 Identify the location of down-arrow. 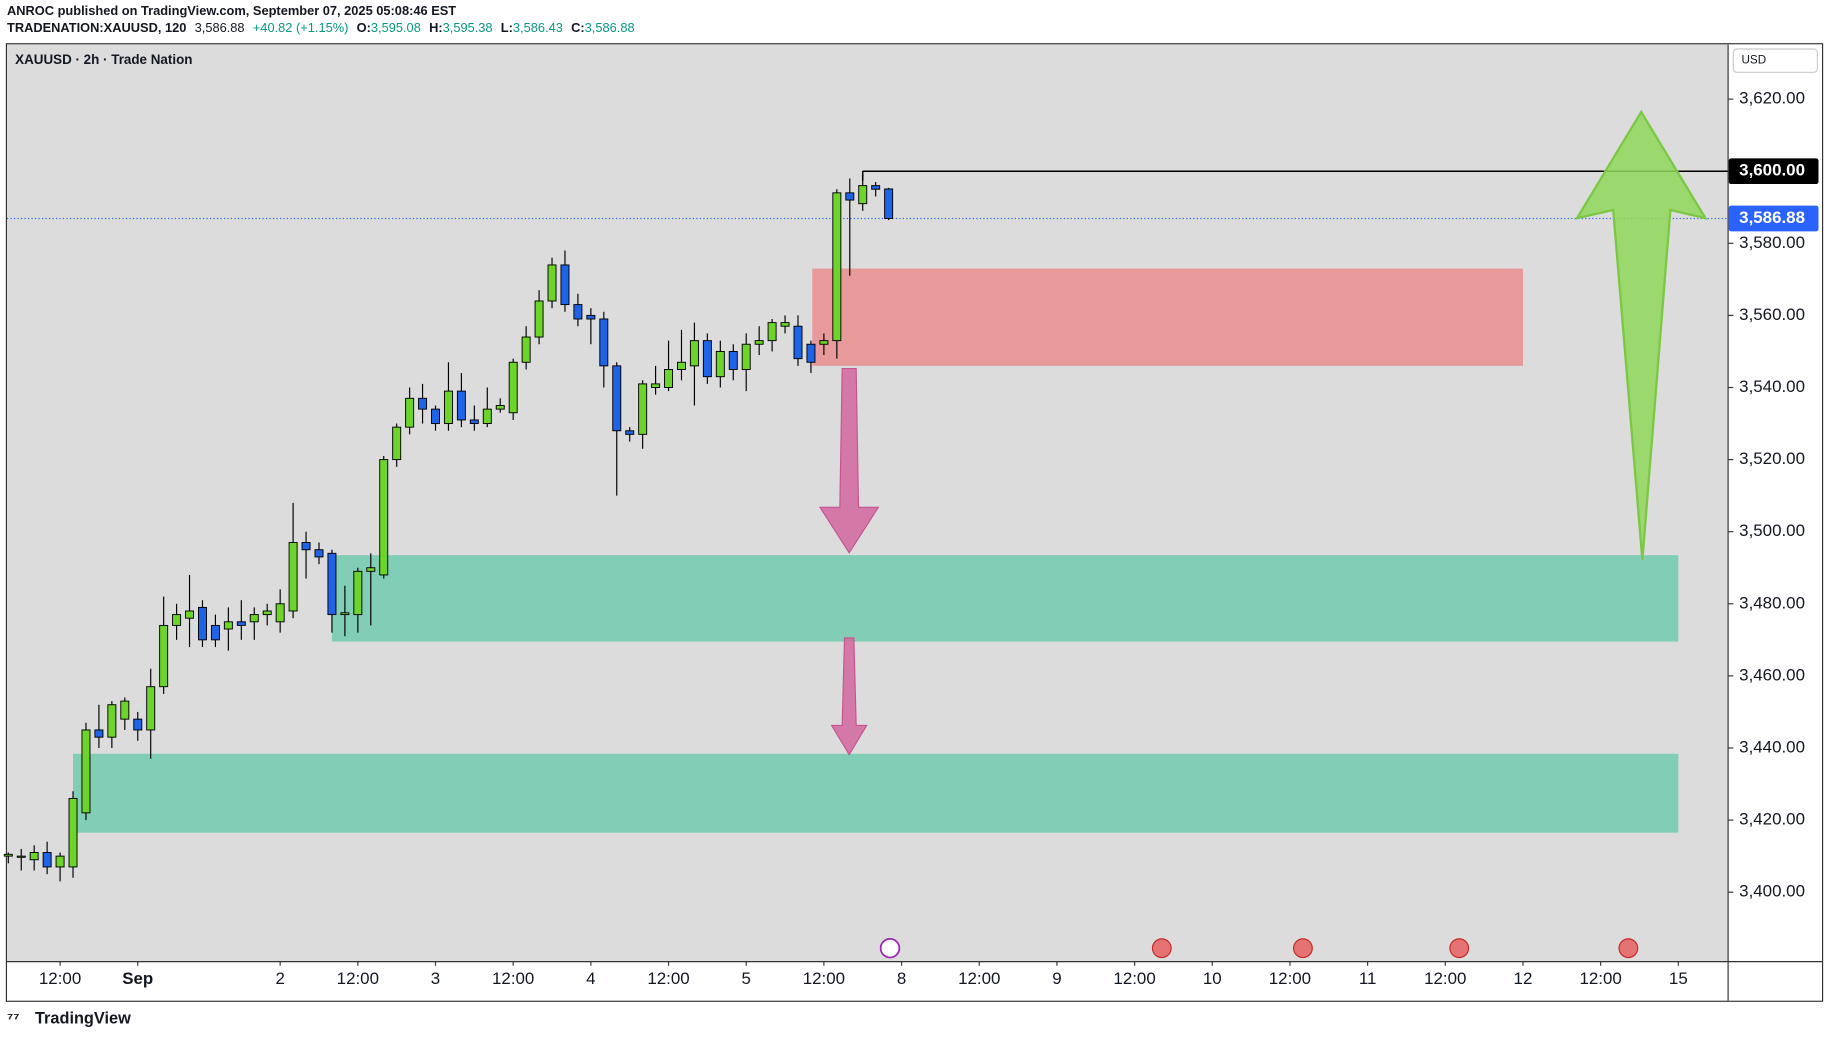
(849, 696).